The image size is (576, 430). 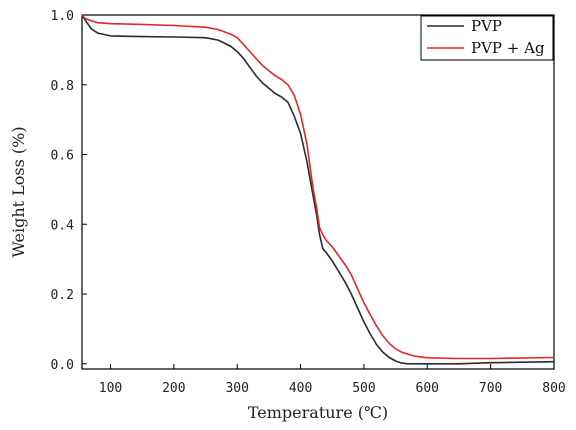 What do you see at coordinates (332, 380) in the screenshot?
I see `x-axis-ticks: 100 200 300 400 500 600 700 800` at bounding box center [332, 380].